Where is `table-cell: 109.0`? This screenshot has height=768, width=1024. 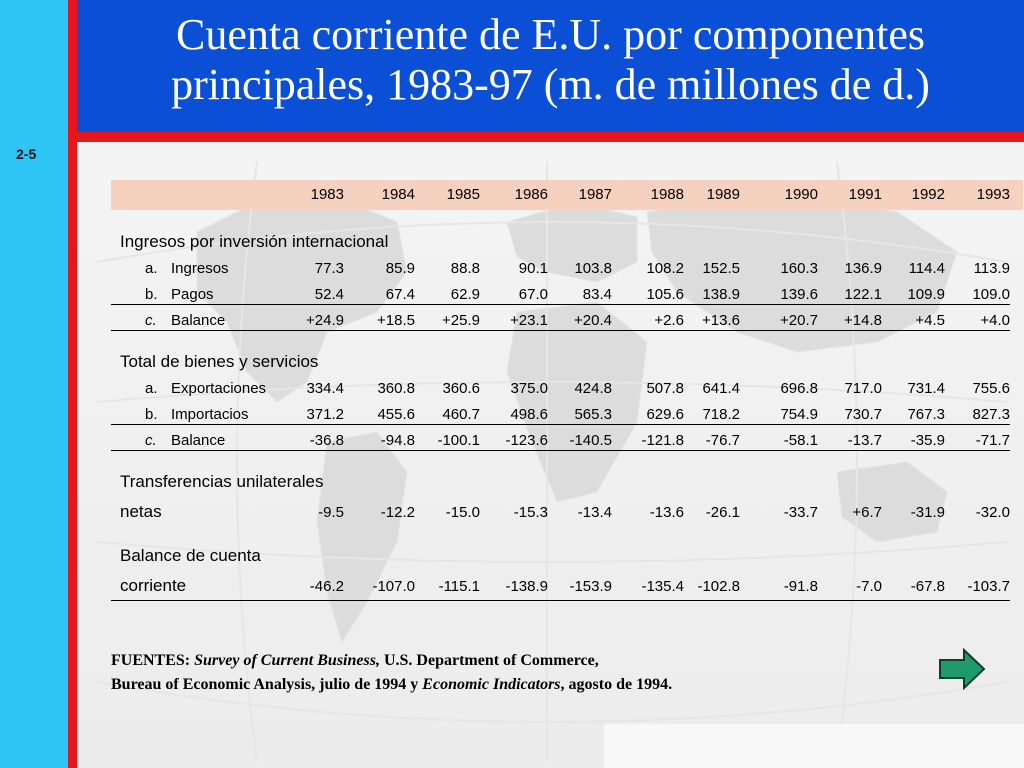 table-cell: 109.0 is located at coordinates (991, 294).